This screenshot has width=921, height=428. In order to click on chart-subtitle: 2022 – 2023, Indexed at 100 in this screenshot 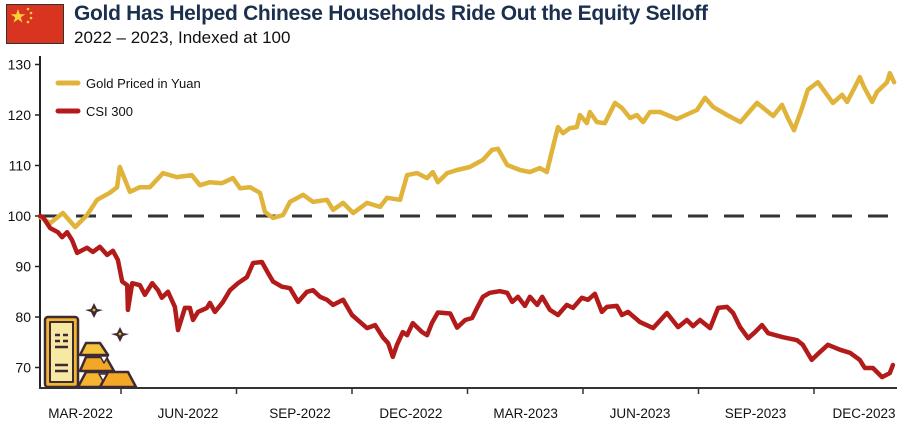, I will do `click(182, 37)`.